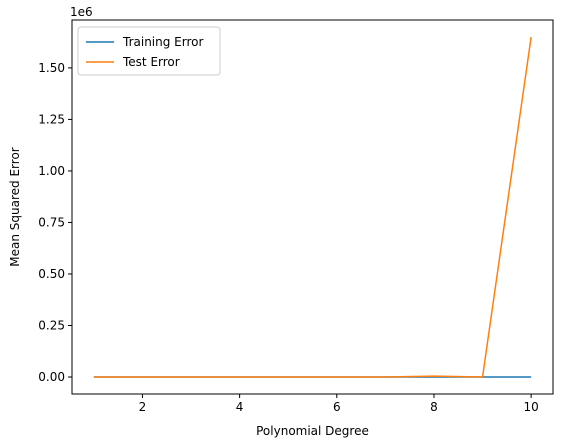 This screenshot has height=448, width=576. What do you see at coordinates (337, 407) in the screenshot?
I see `x-tick-label: 6` at bounding box center [337, 407].